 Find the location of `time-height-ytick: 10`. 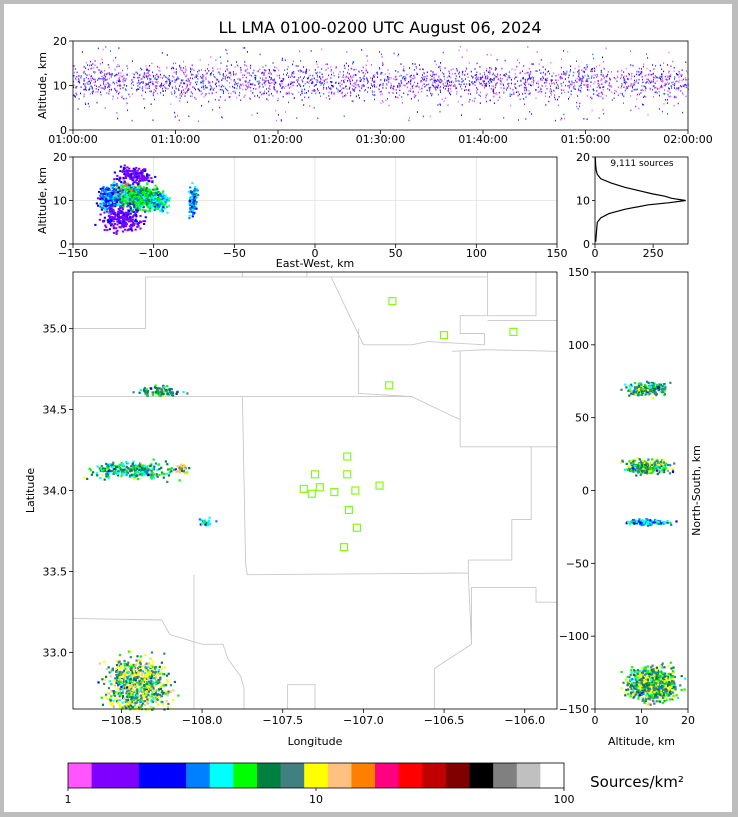

time-height-ytick: 10 is located at coordinates (60, 86).